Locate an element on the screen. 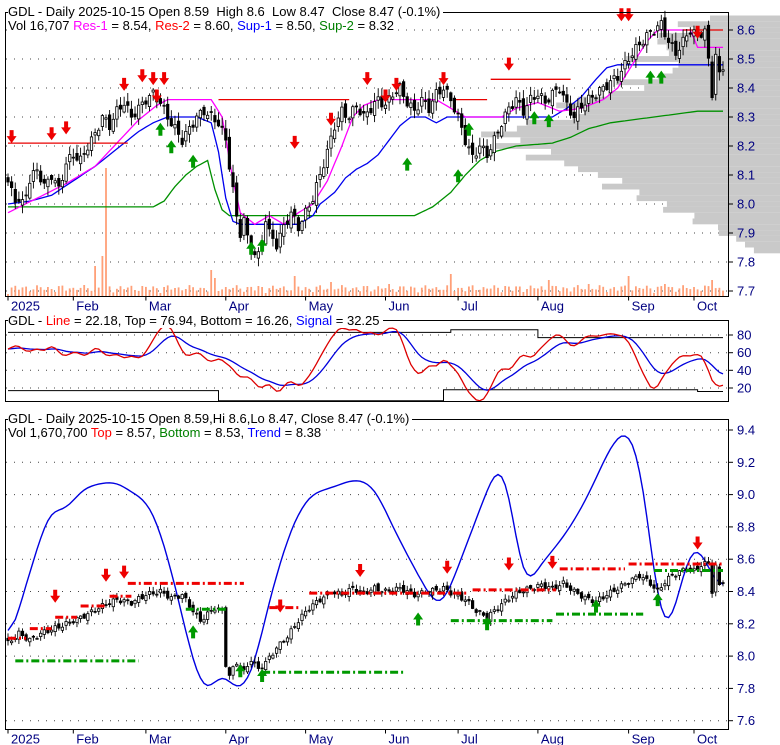 The image size is (780, 745). y-tick-label: 9.0 is located at coordinates (746, 494).